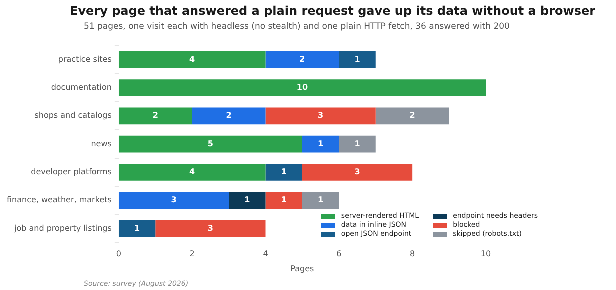  I want to click on y-tick-label: job and property listings, so click(62, 228).